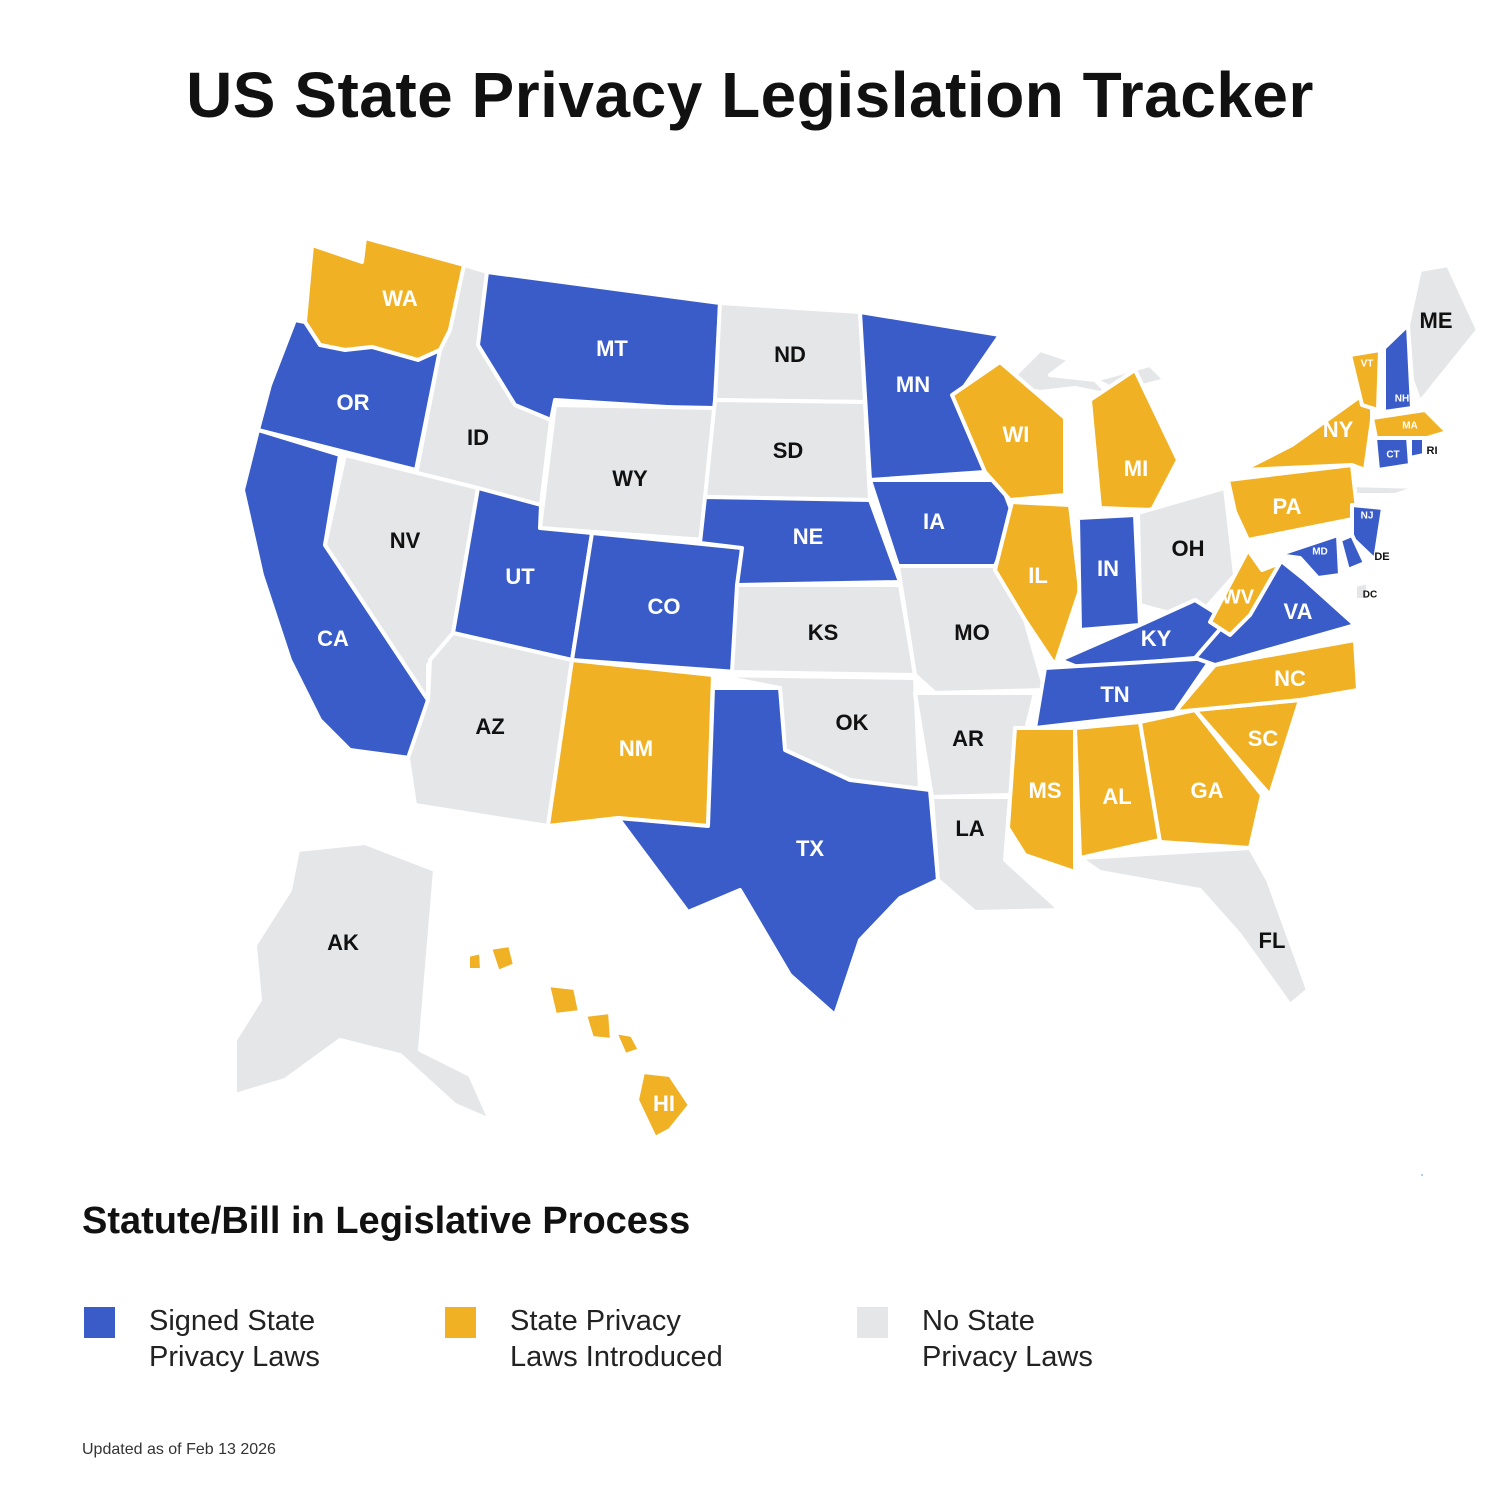  Describe the element at coordinates (778, 851) in the screenshot. I see `state-tx` at that location.